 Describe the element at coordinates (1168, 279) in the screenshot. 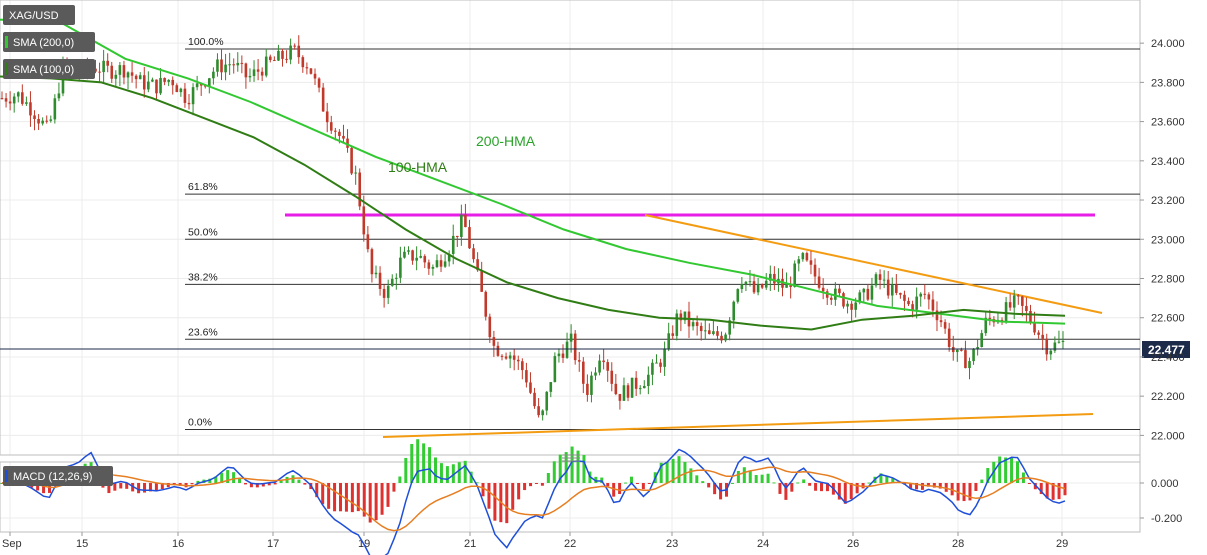

I see `price-tick-label: 22.800` at that location.